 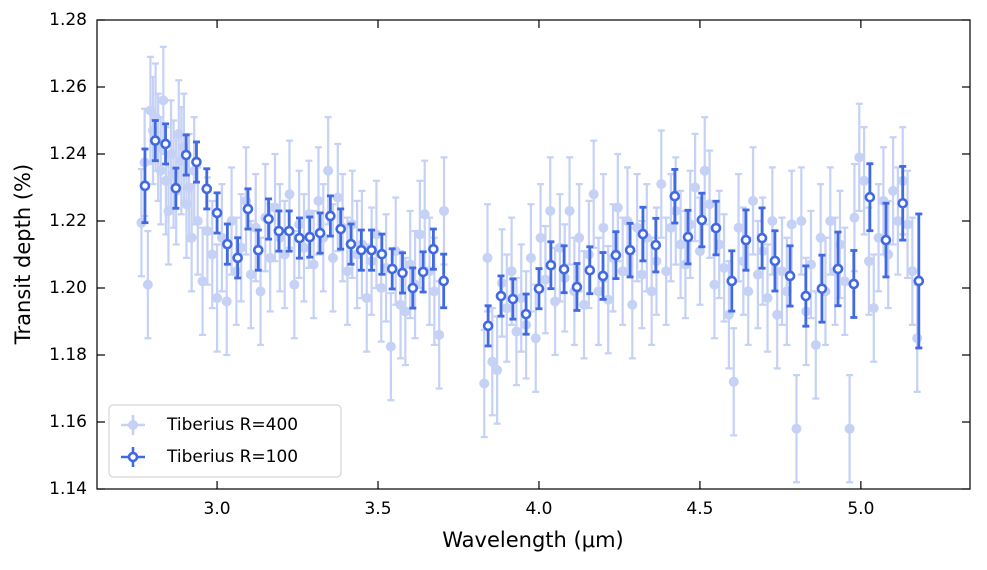 What do you see at coordinates (68, 87) in the screenshot?
I see `y-tick-label: 1.26` at bounding box center [68, 87].